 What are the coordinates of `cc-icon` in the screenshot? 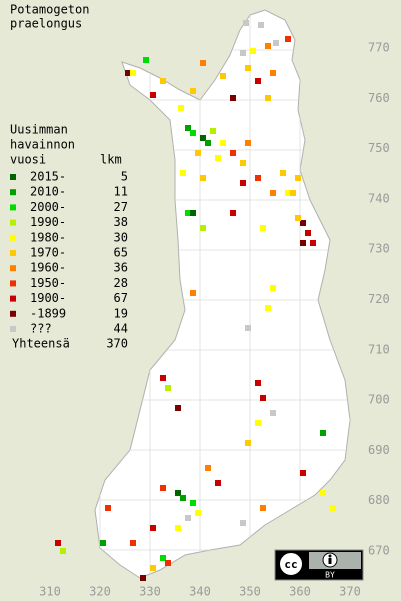 It's located at (291, 564).